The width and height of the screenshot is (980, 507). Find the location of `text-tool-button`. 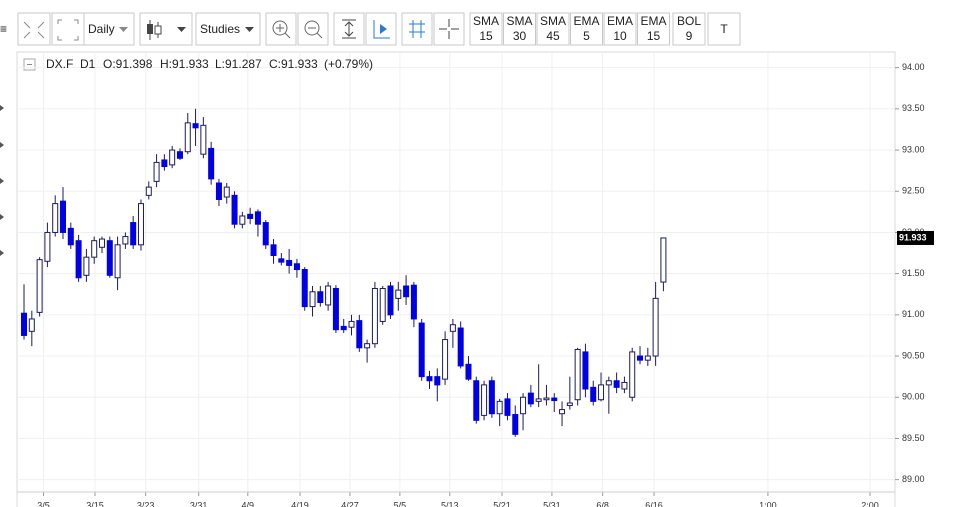

text-tool-button is located at coordinates (724, 29).